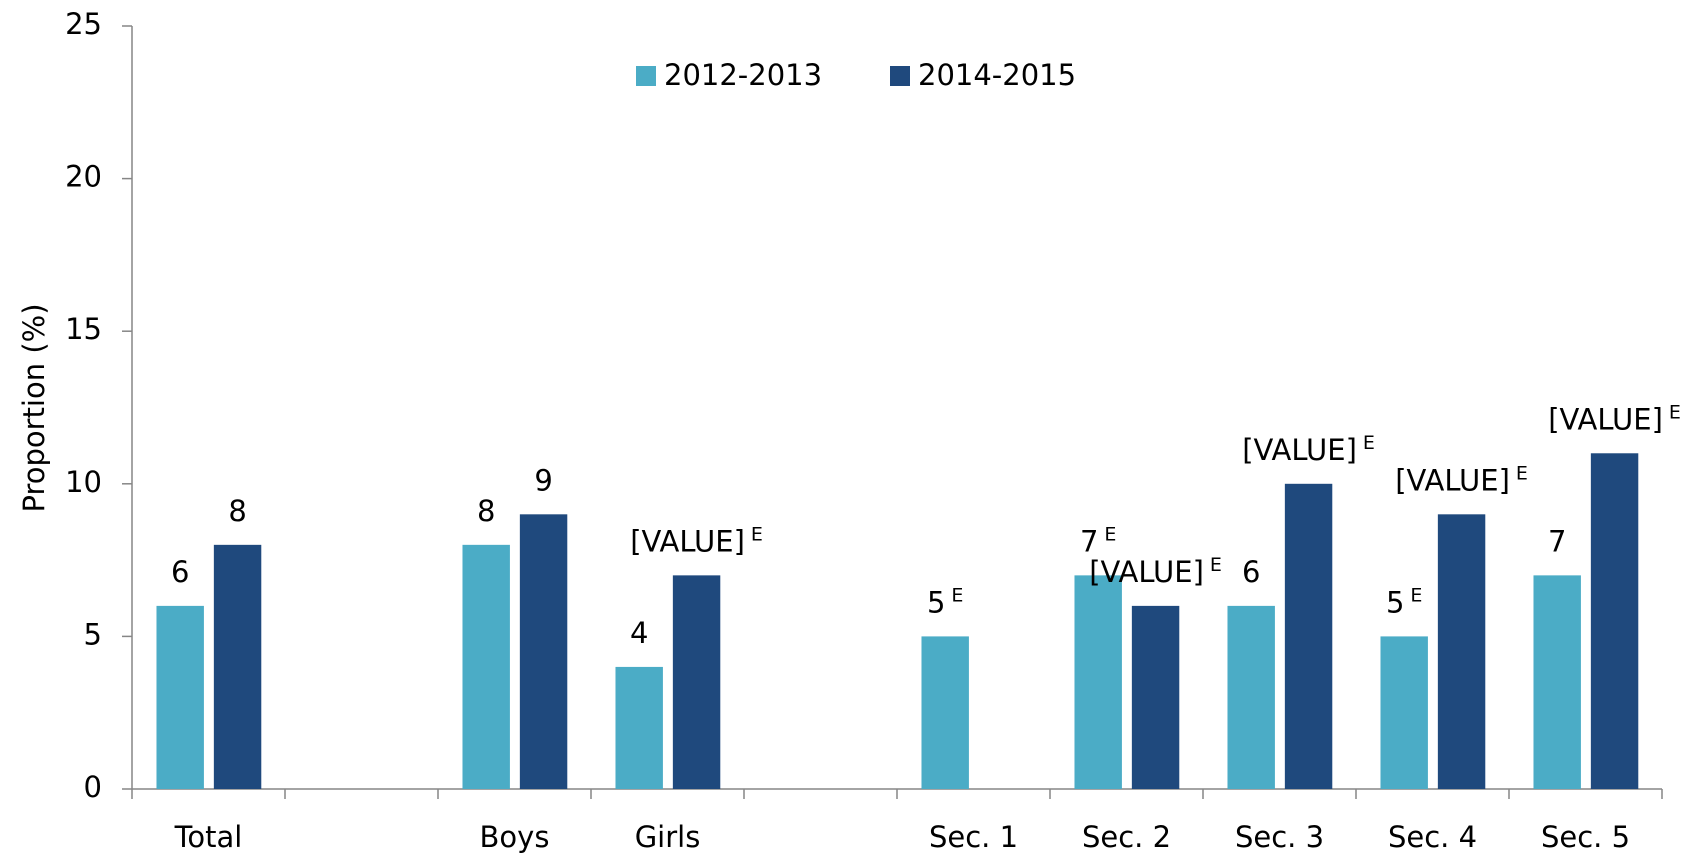 The image size is (1686, 854). Describe the element at coordinates (1126, 837) in the screenshot. I see `x-tick-label: Sec. 2` at that location.